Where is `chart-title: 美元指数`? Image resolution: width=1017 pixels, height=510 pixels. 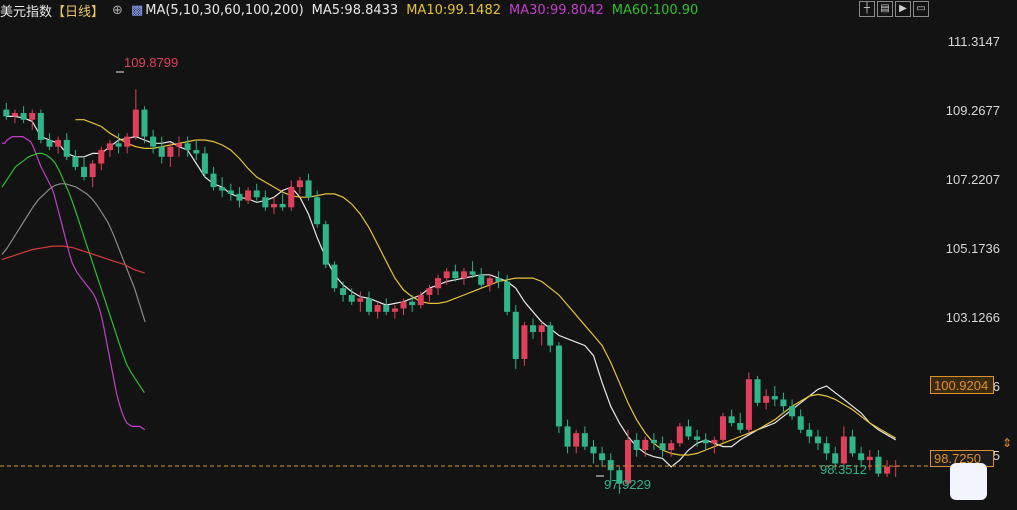 chart-title: 美元指数 is located at coordinates (26, 12).